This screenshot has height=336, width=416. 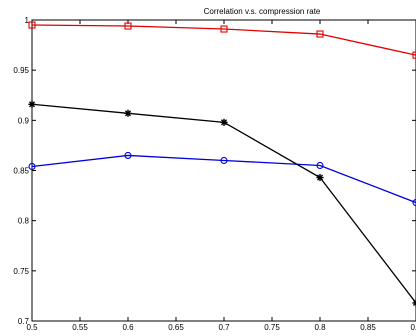 I want to click on x-tick-label: 0.5, so click(x=32, y=327).